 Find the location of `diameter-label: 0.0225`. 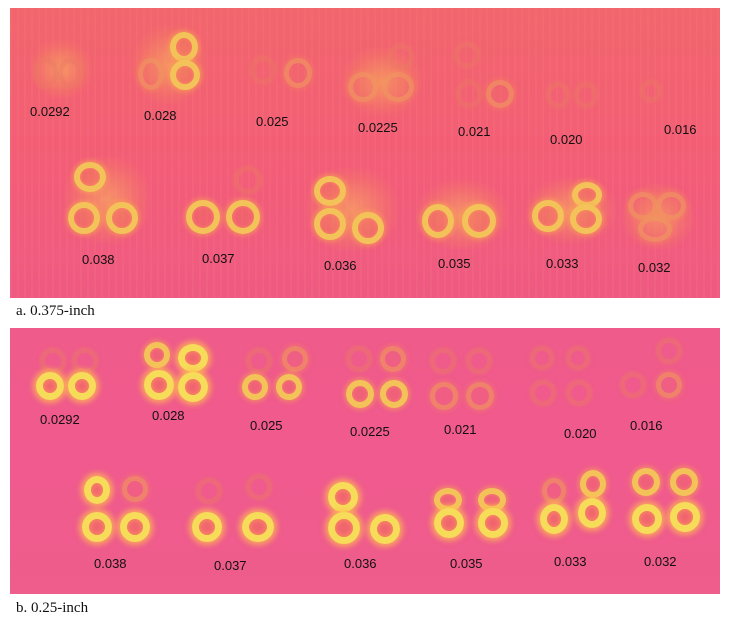

diameter-label: 0.0225 is located at coordinates (378, 127).